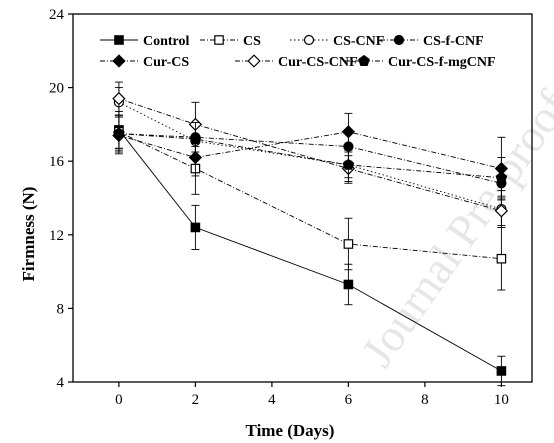 This screenshot has width=554, height=443. What do you see at coordinates (272, 400) in the screenshot?
I see `x-tick-label: 4` at bounding box center [272, 400].